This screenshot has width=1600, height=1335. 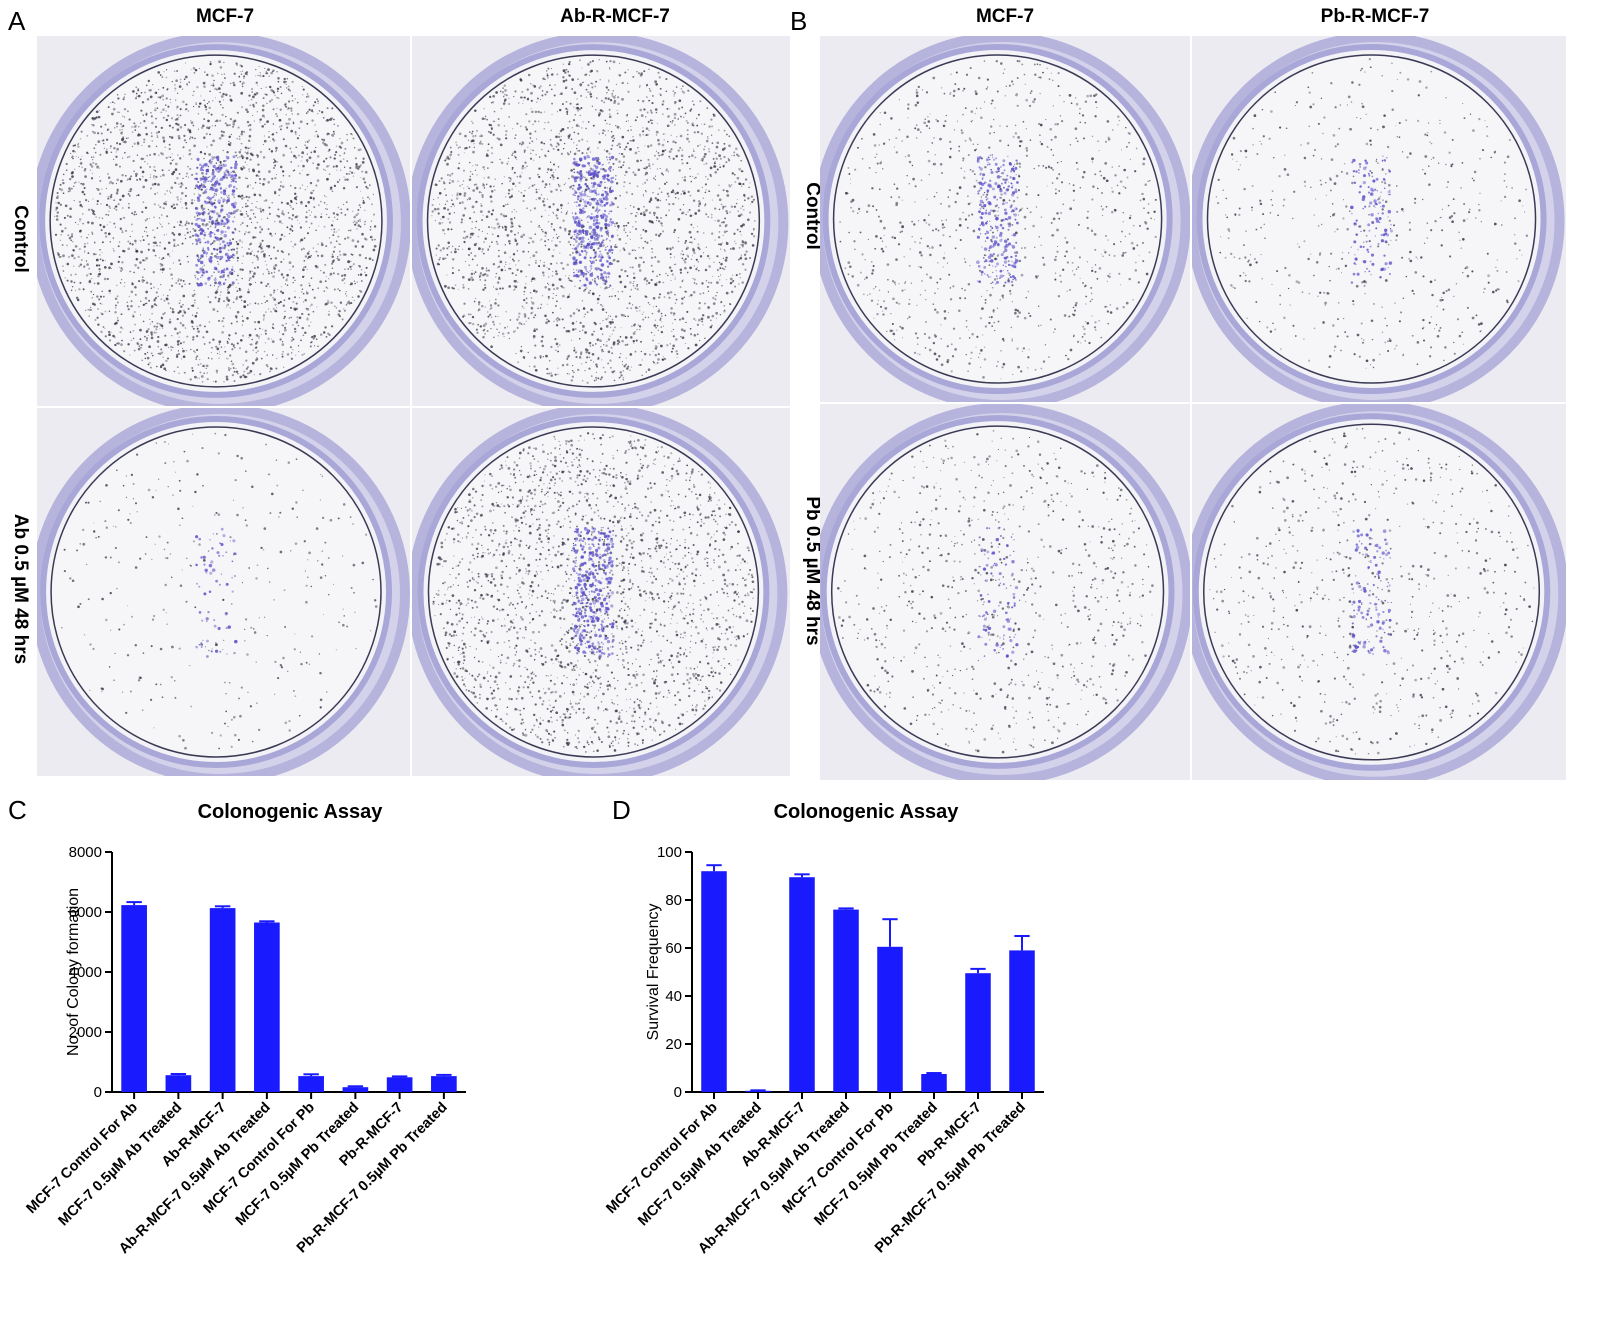 I want to click on well-a-mcf7-ab, so click(x=223, y=592).